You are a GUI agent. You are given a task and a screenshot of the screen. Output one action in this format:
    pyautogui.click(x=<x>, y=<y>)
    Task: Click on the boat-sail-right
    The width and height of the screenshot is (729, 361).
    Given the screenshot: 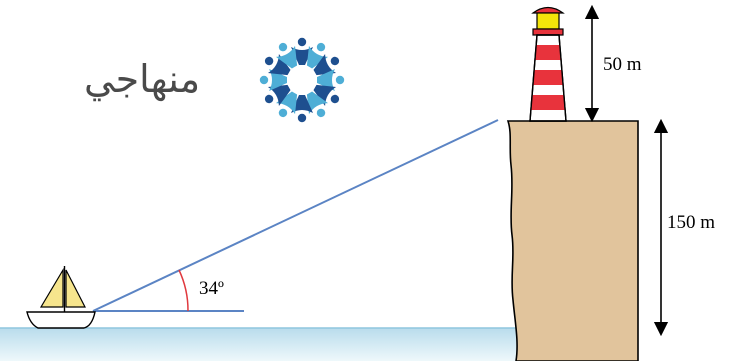 What is the action you would take?
    pyautogui.click(x=75, y=288)
    